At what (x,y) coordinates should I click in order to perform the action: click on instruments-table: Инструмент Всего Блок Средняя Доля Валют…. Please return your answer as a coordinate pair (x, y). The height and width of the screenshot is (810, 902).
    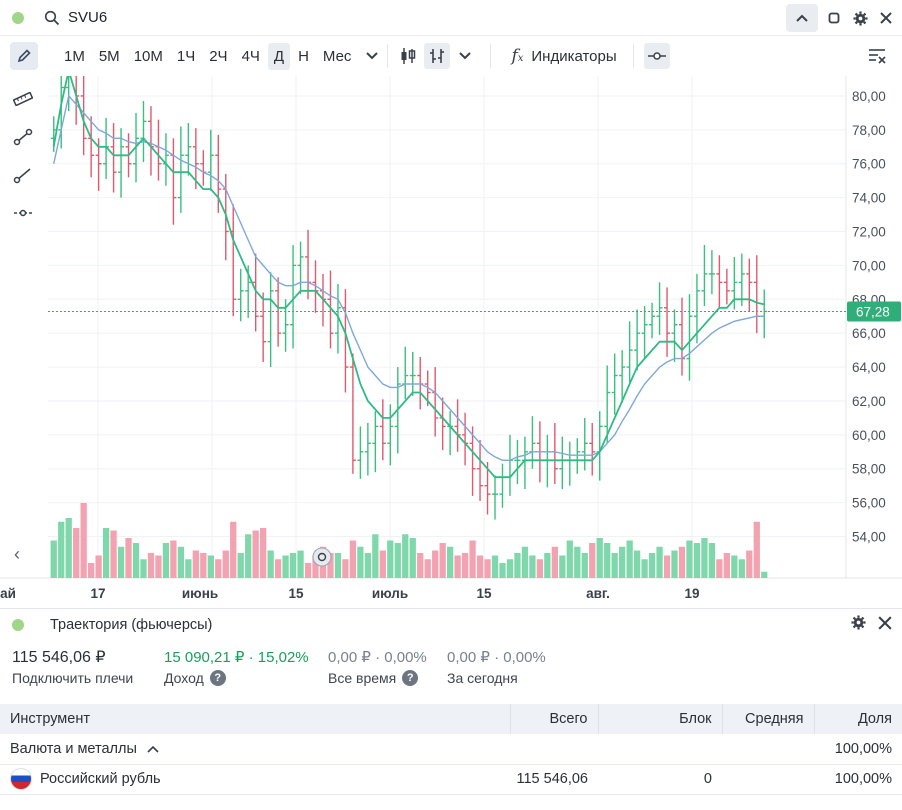
    Looking at the image, I should click on (451, 749).